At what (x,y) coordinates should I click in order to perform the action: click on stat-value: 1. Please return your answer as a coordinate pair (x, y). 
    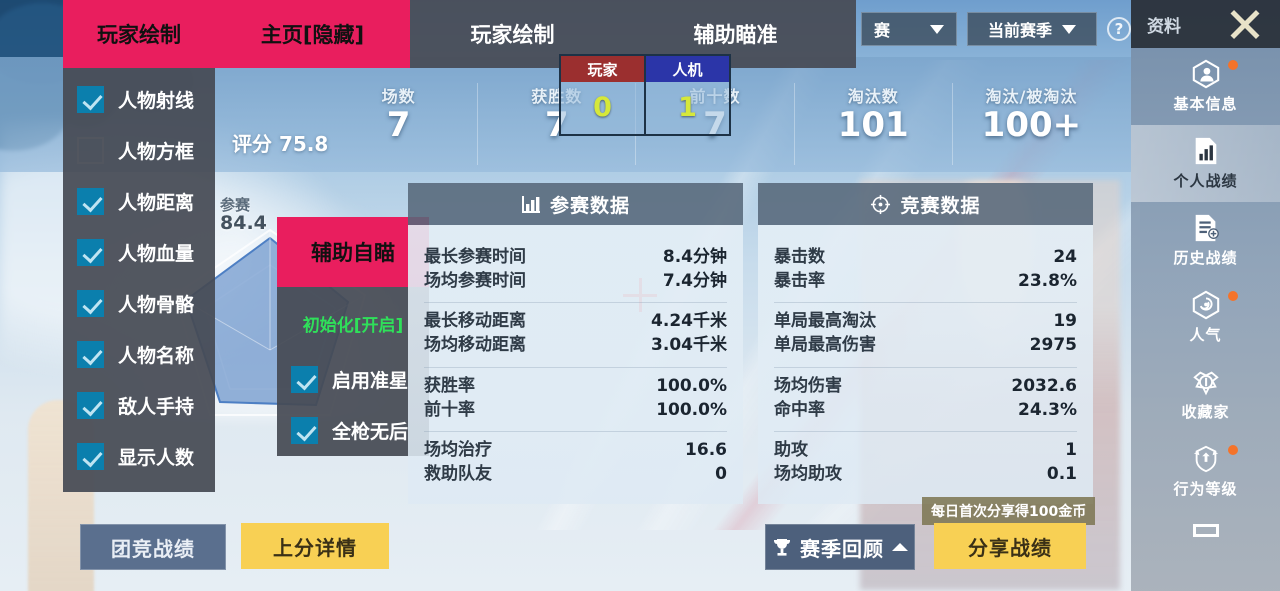
    Looking at the image, I should click on (1071, 449).